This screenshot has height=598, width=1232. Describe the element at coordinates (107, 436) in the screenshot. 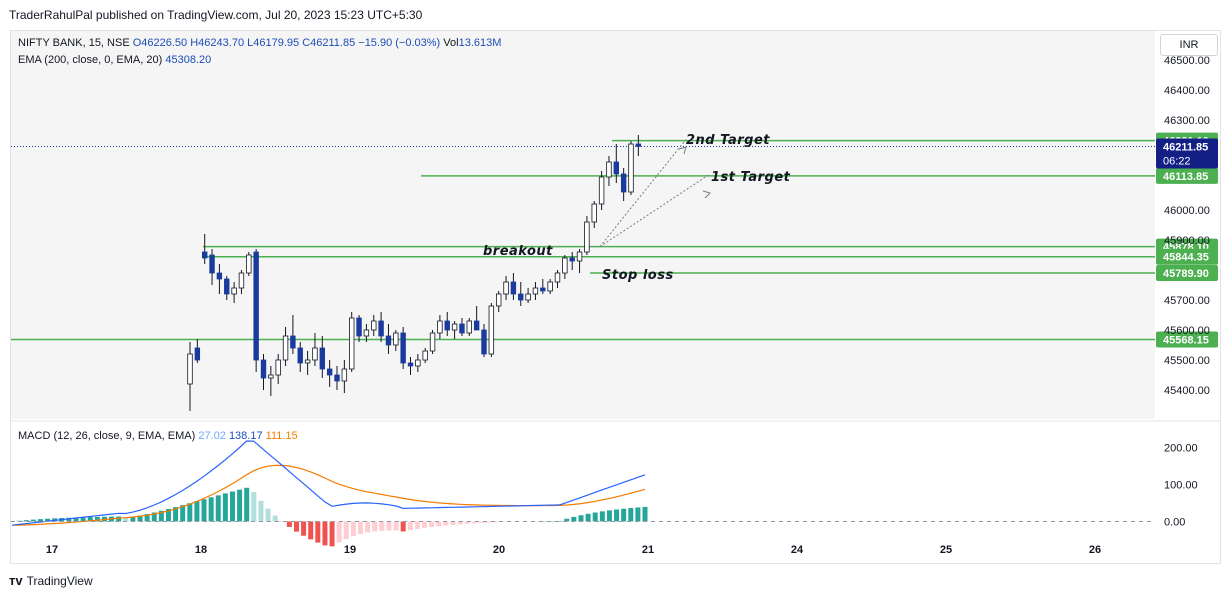

I see `macd-label: MACD (12, 26, close, 9, EMA, EMA)` at that location.